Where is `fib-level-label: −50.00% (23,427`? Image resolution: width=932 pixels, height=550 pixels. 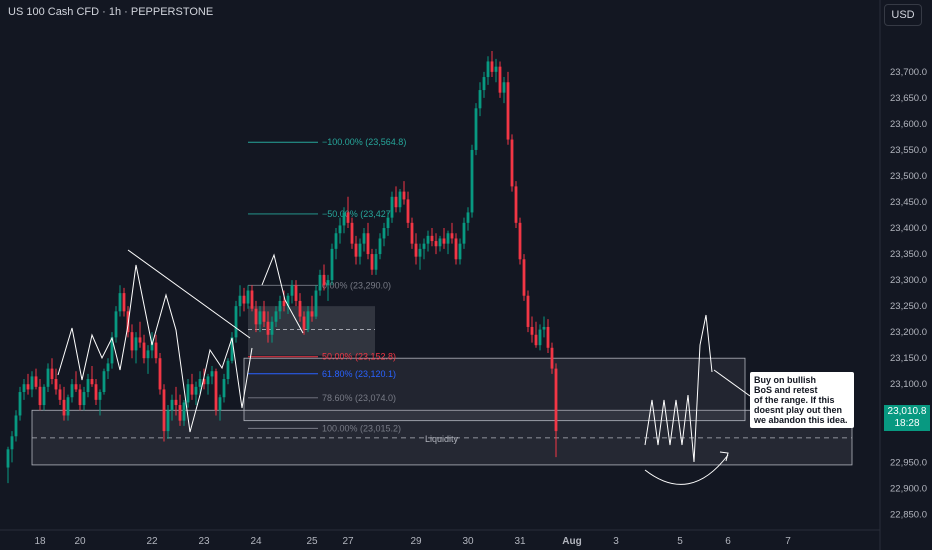 fib-level-label: −50.00% (23,427 is located at coordinates (356, 214).